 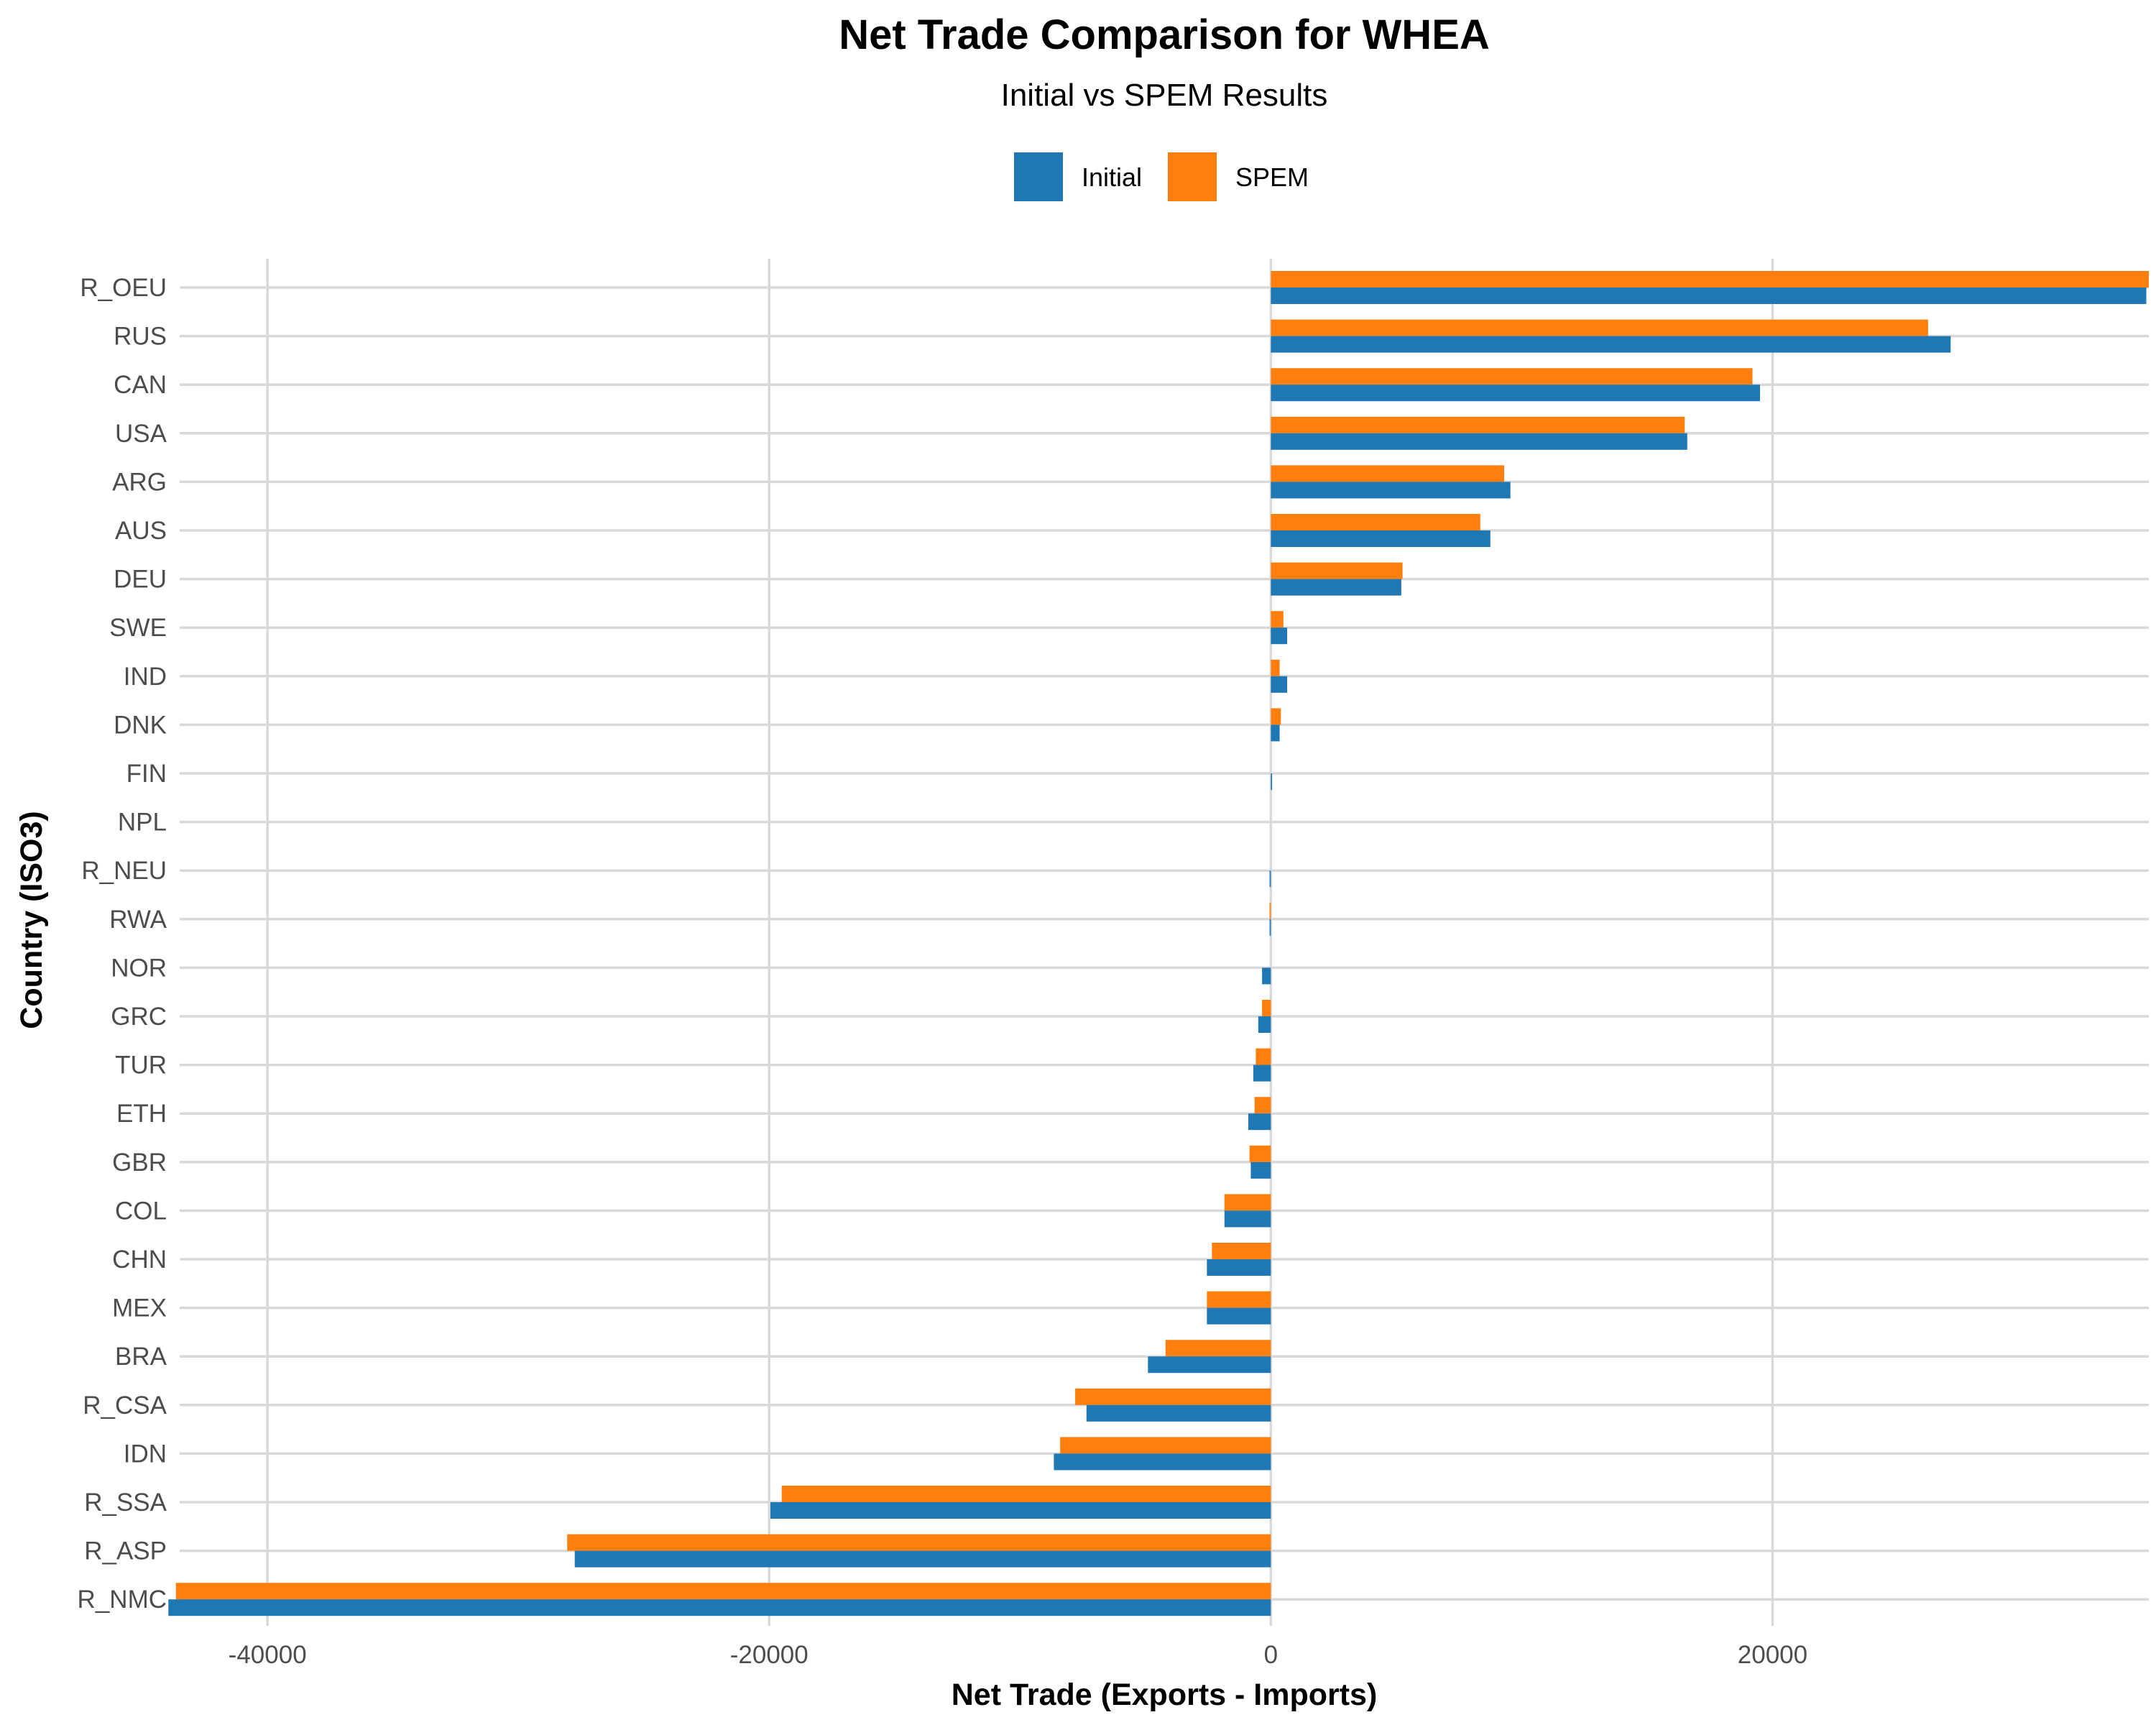 What do you see at coordinates (140, 580) in the screenshot?
I see `y-tick-label: DEU` at bounding box center [140, 580].